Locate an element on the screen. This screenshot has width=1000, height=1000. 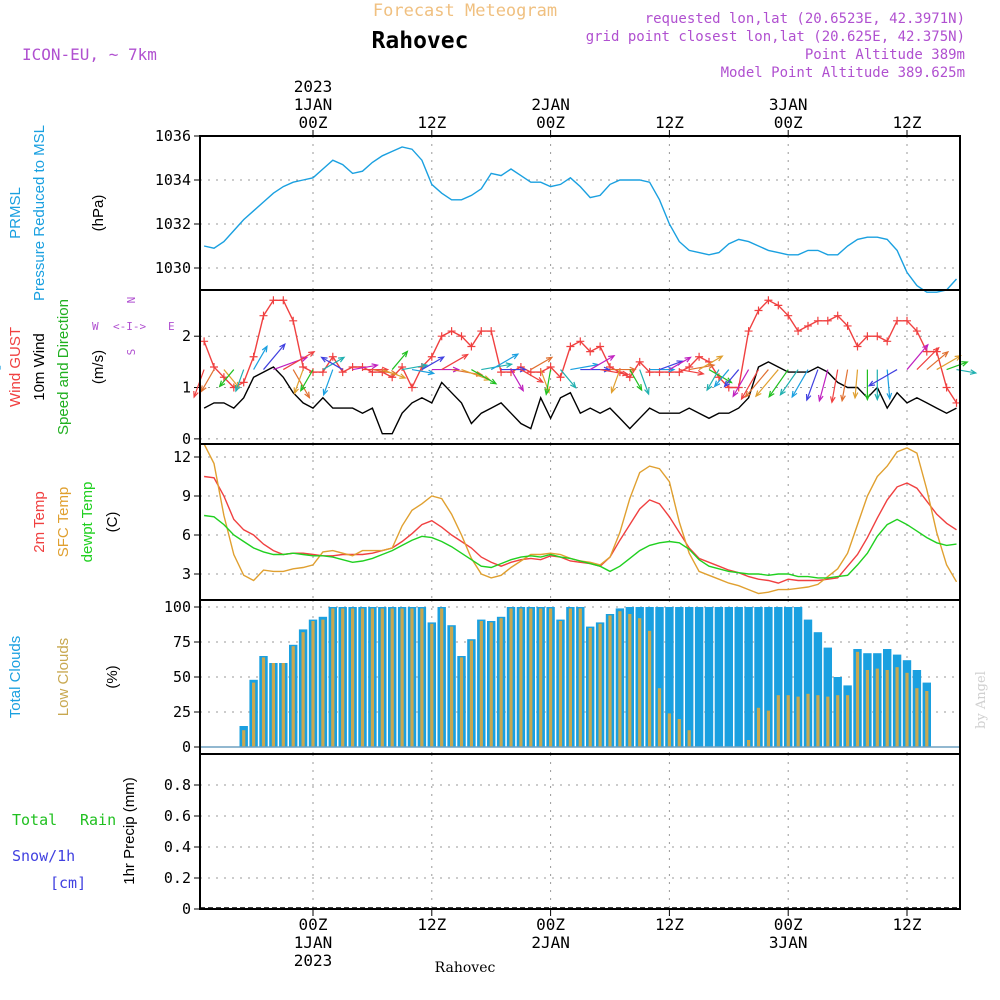
y-tick-label: 6 is located at coordinates (186, 535).